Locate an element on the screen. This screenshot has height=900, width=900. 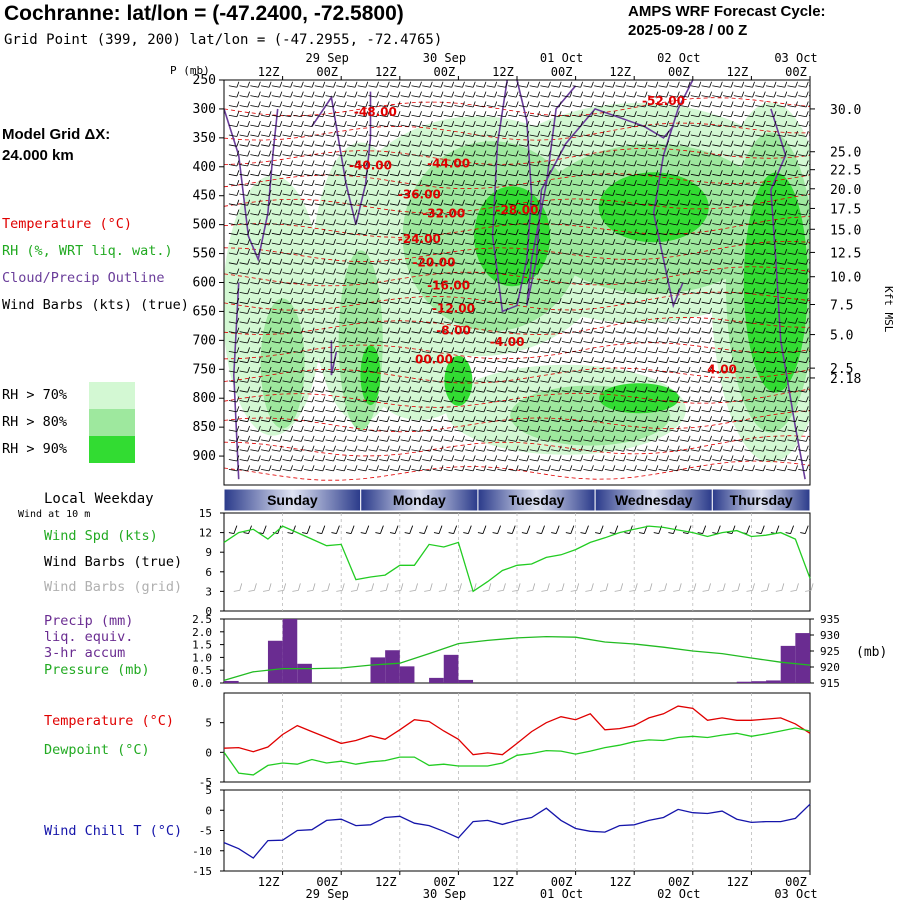
wind-speed-label: Wind Spd (kts) is located at coordinates (101, 536).